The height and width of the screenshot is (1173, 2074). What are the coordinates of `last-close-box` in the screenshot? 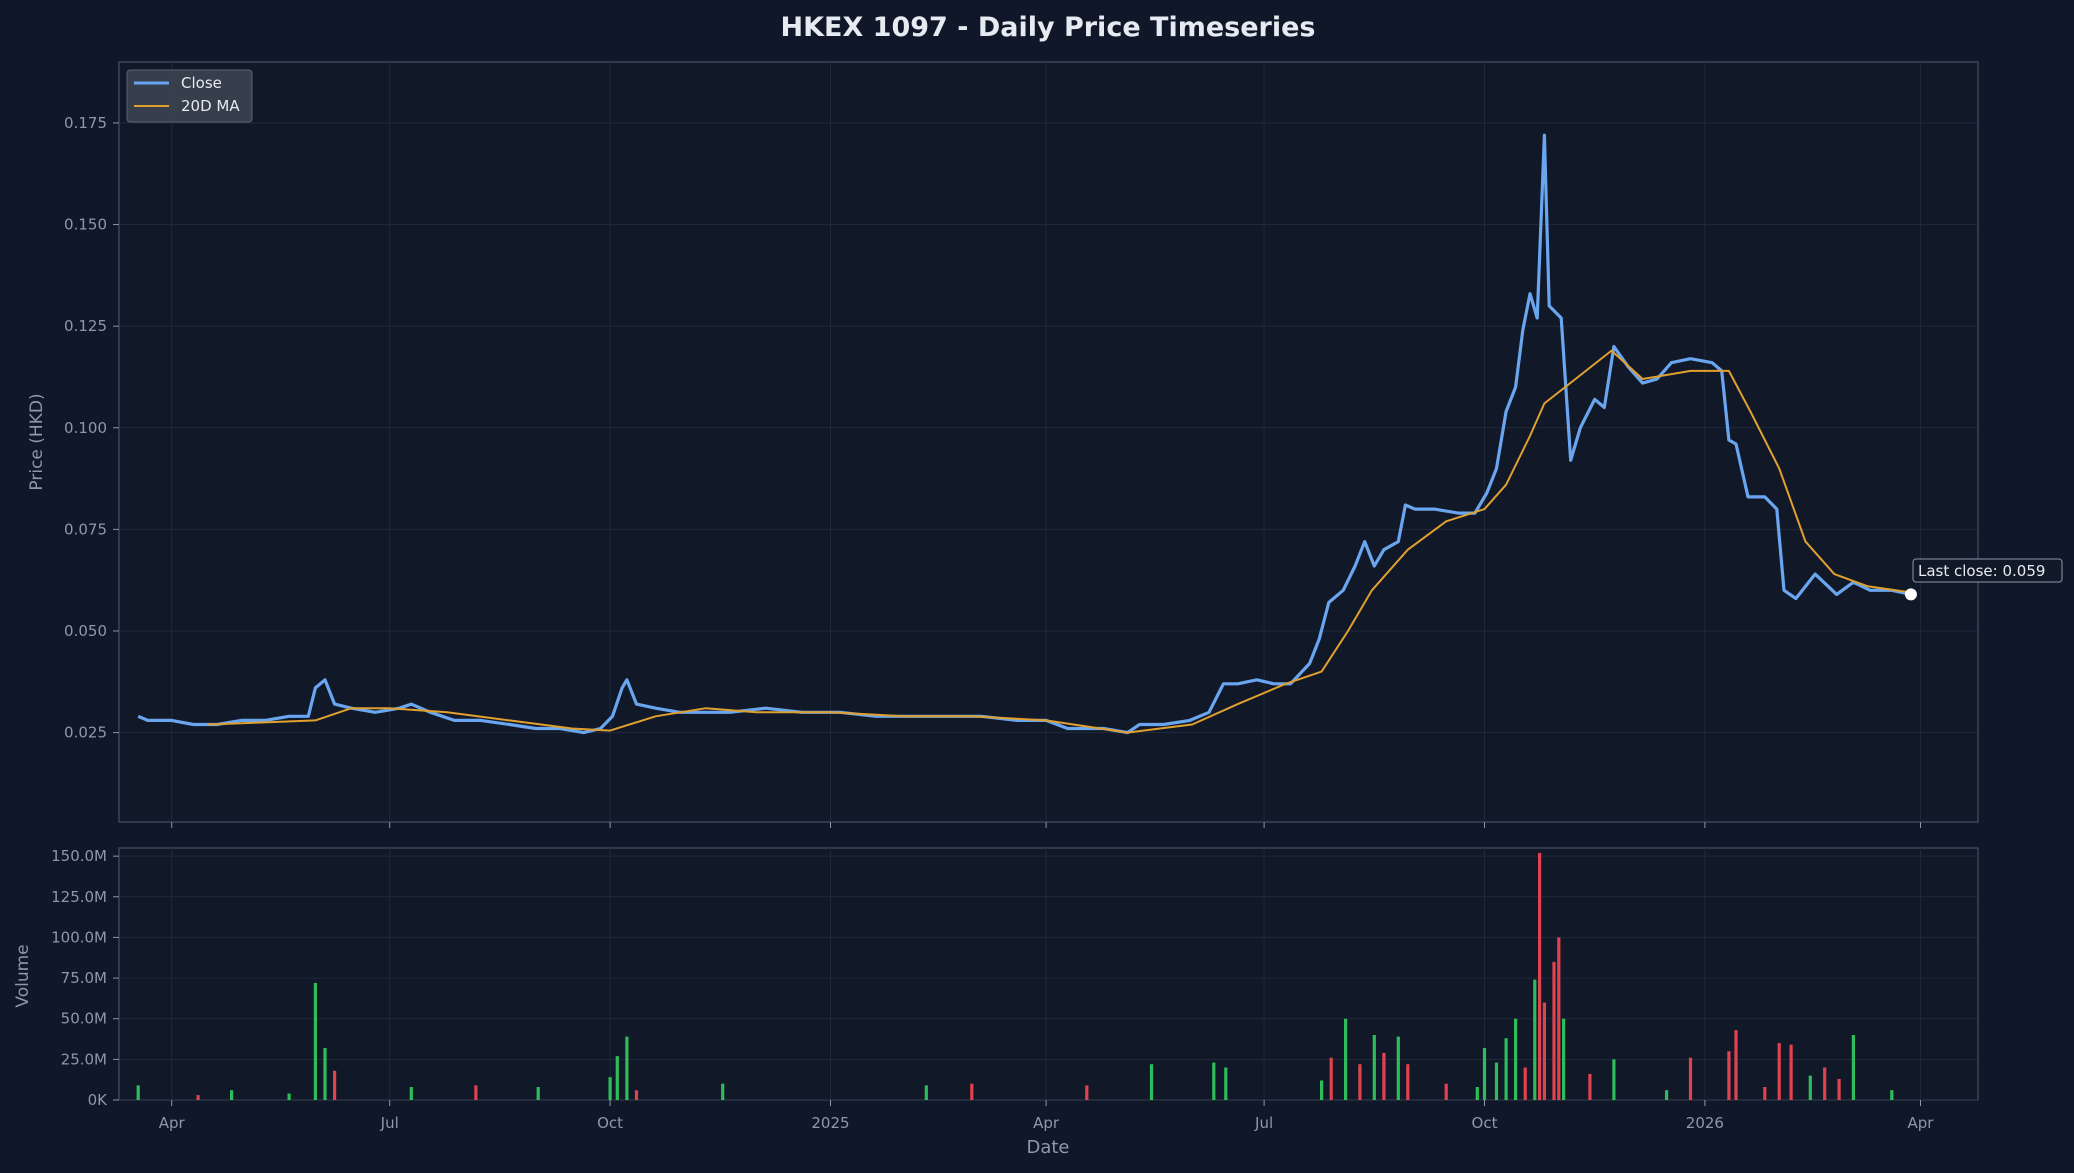 It's located at (1987, 570).